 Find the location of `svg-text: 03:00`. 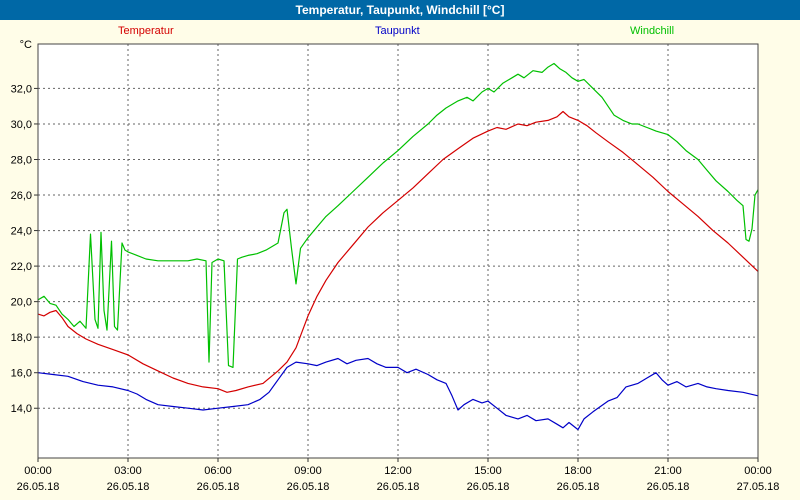

svg-text: 03:00 is located at coordinates (128, 471).